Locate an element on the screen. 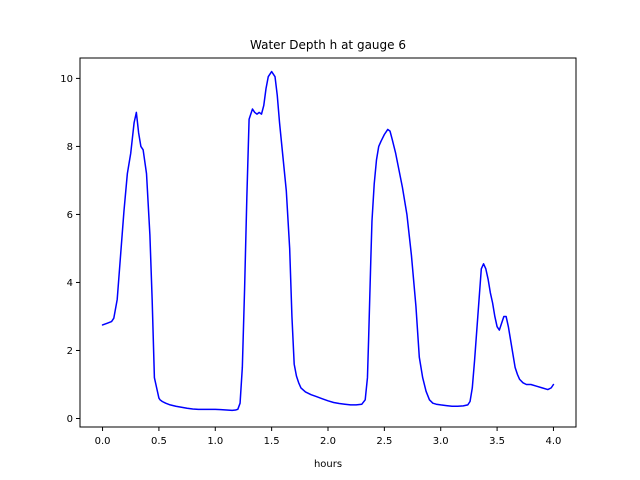  x-tick-label: 2.5 is located at coordinates (384, 441).